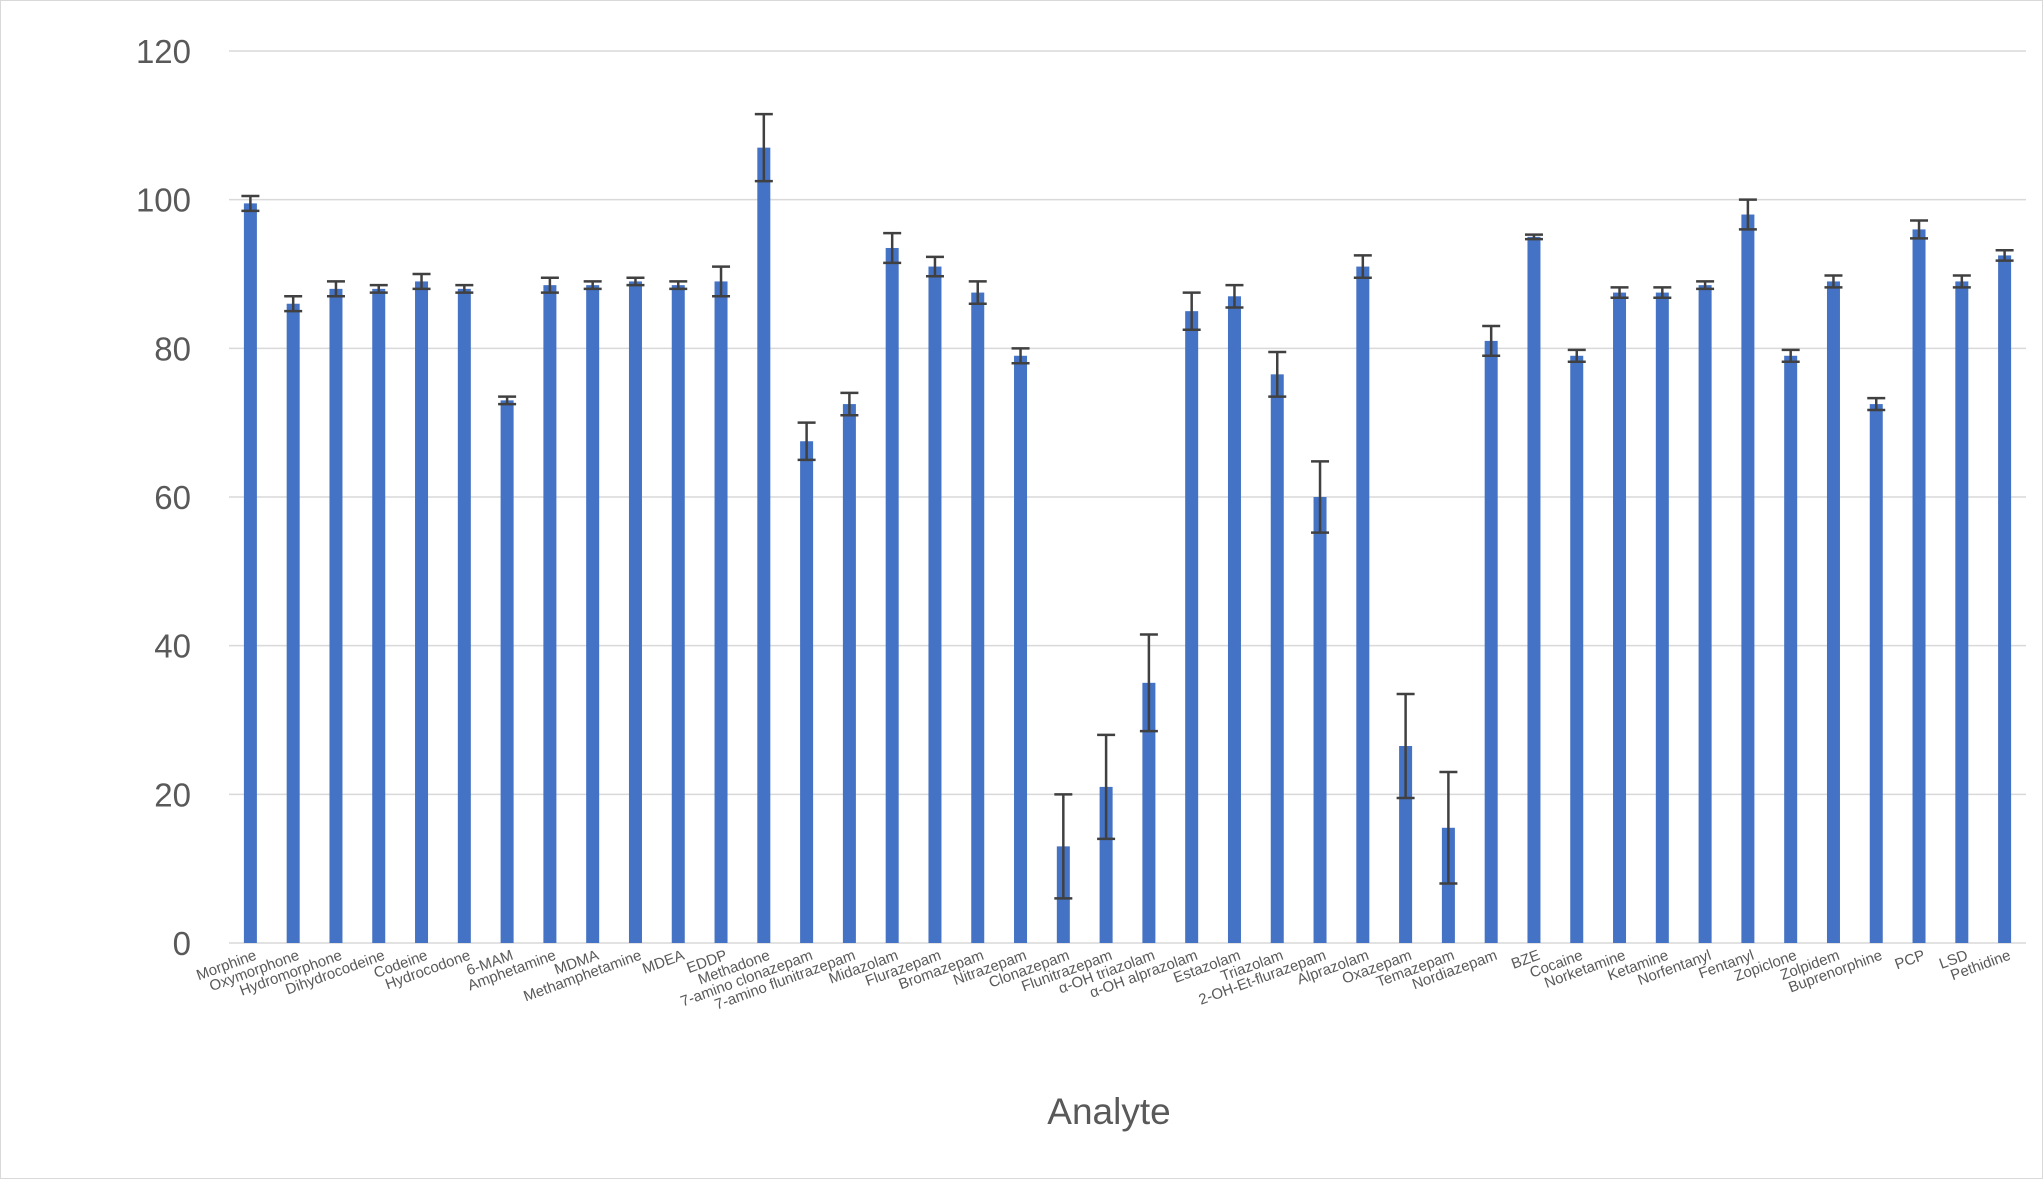 The image size is (2043, 1180). Describe the element at coordinates (172, 497) in the screenshot. I see `y-tick-label: 60` at that location.